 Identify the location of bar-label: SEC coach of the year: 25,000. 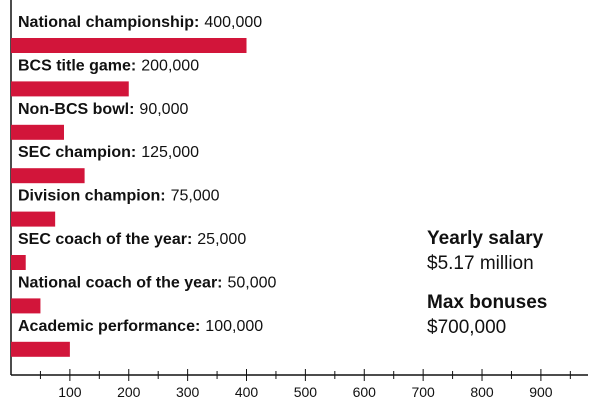
(132, 239).